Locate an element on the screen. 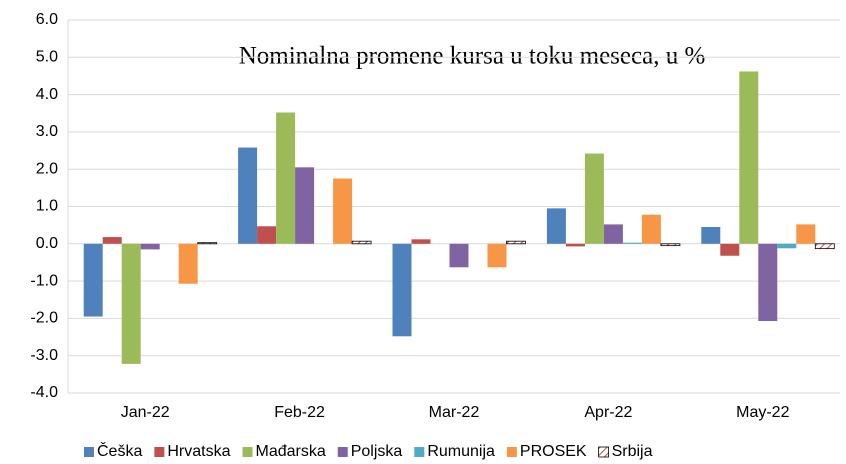 The height and width of the screenshot is (464, 846). x-tick-label: Apr-22 is located at coordinates (608, 412).